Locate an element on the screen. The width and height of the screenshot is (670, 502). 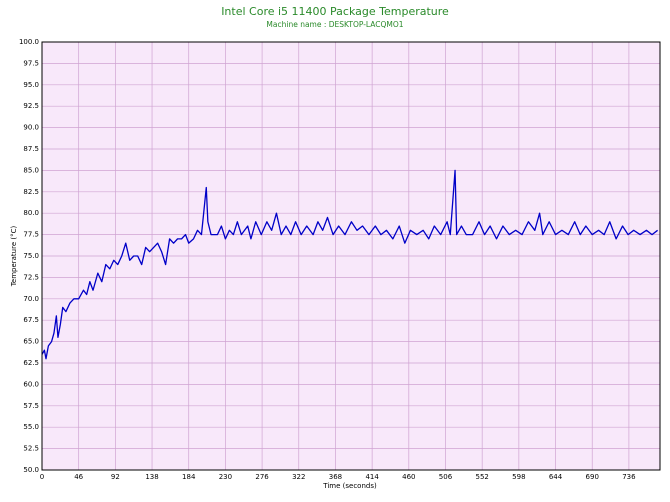
y-tick-label: 85.0 is located at coordinates (31, 170).